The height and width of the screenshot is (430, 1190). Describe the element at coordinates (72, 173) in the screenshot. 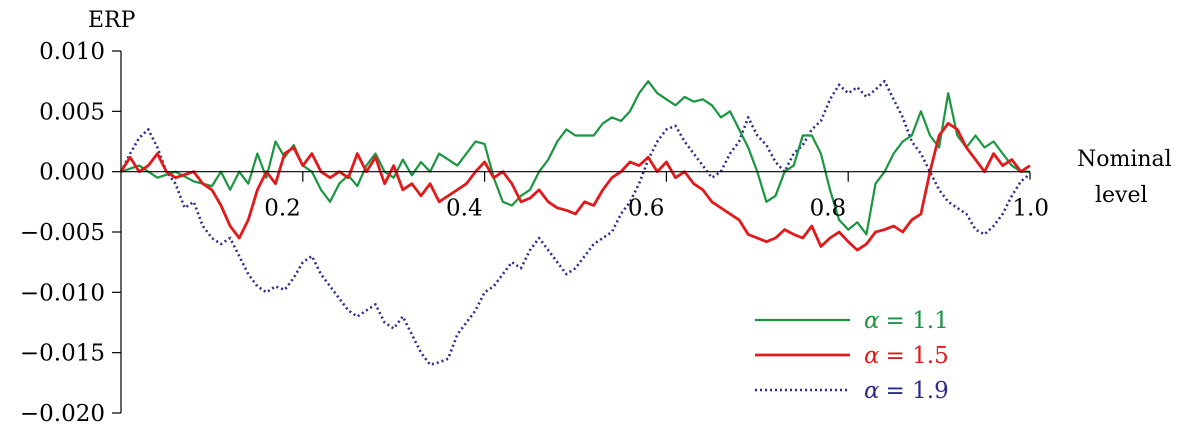

I see `y-tick-label: 0.000` at that location.